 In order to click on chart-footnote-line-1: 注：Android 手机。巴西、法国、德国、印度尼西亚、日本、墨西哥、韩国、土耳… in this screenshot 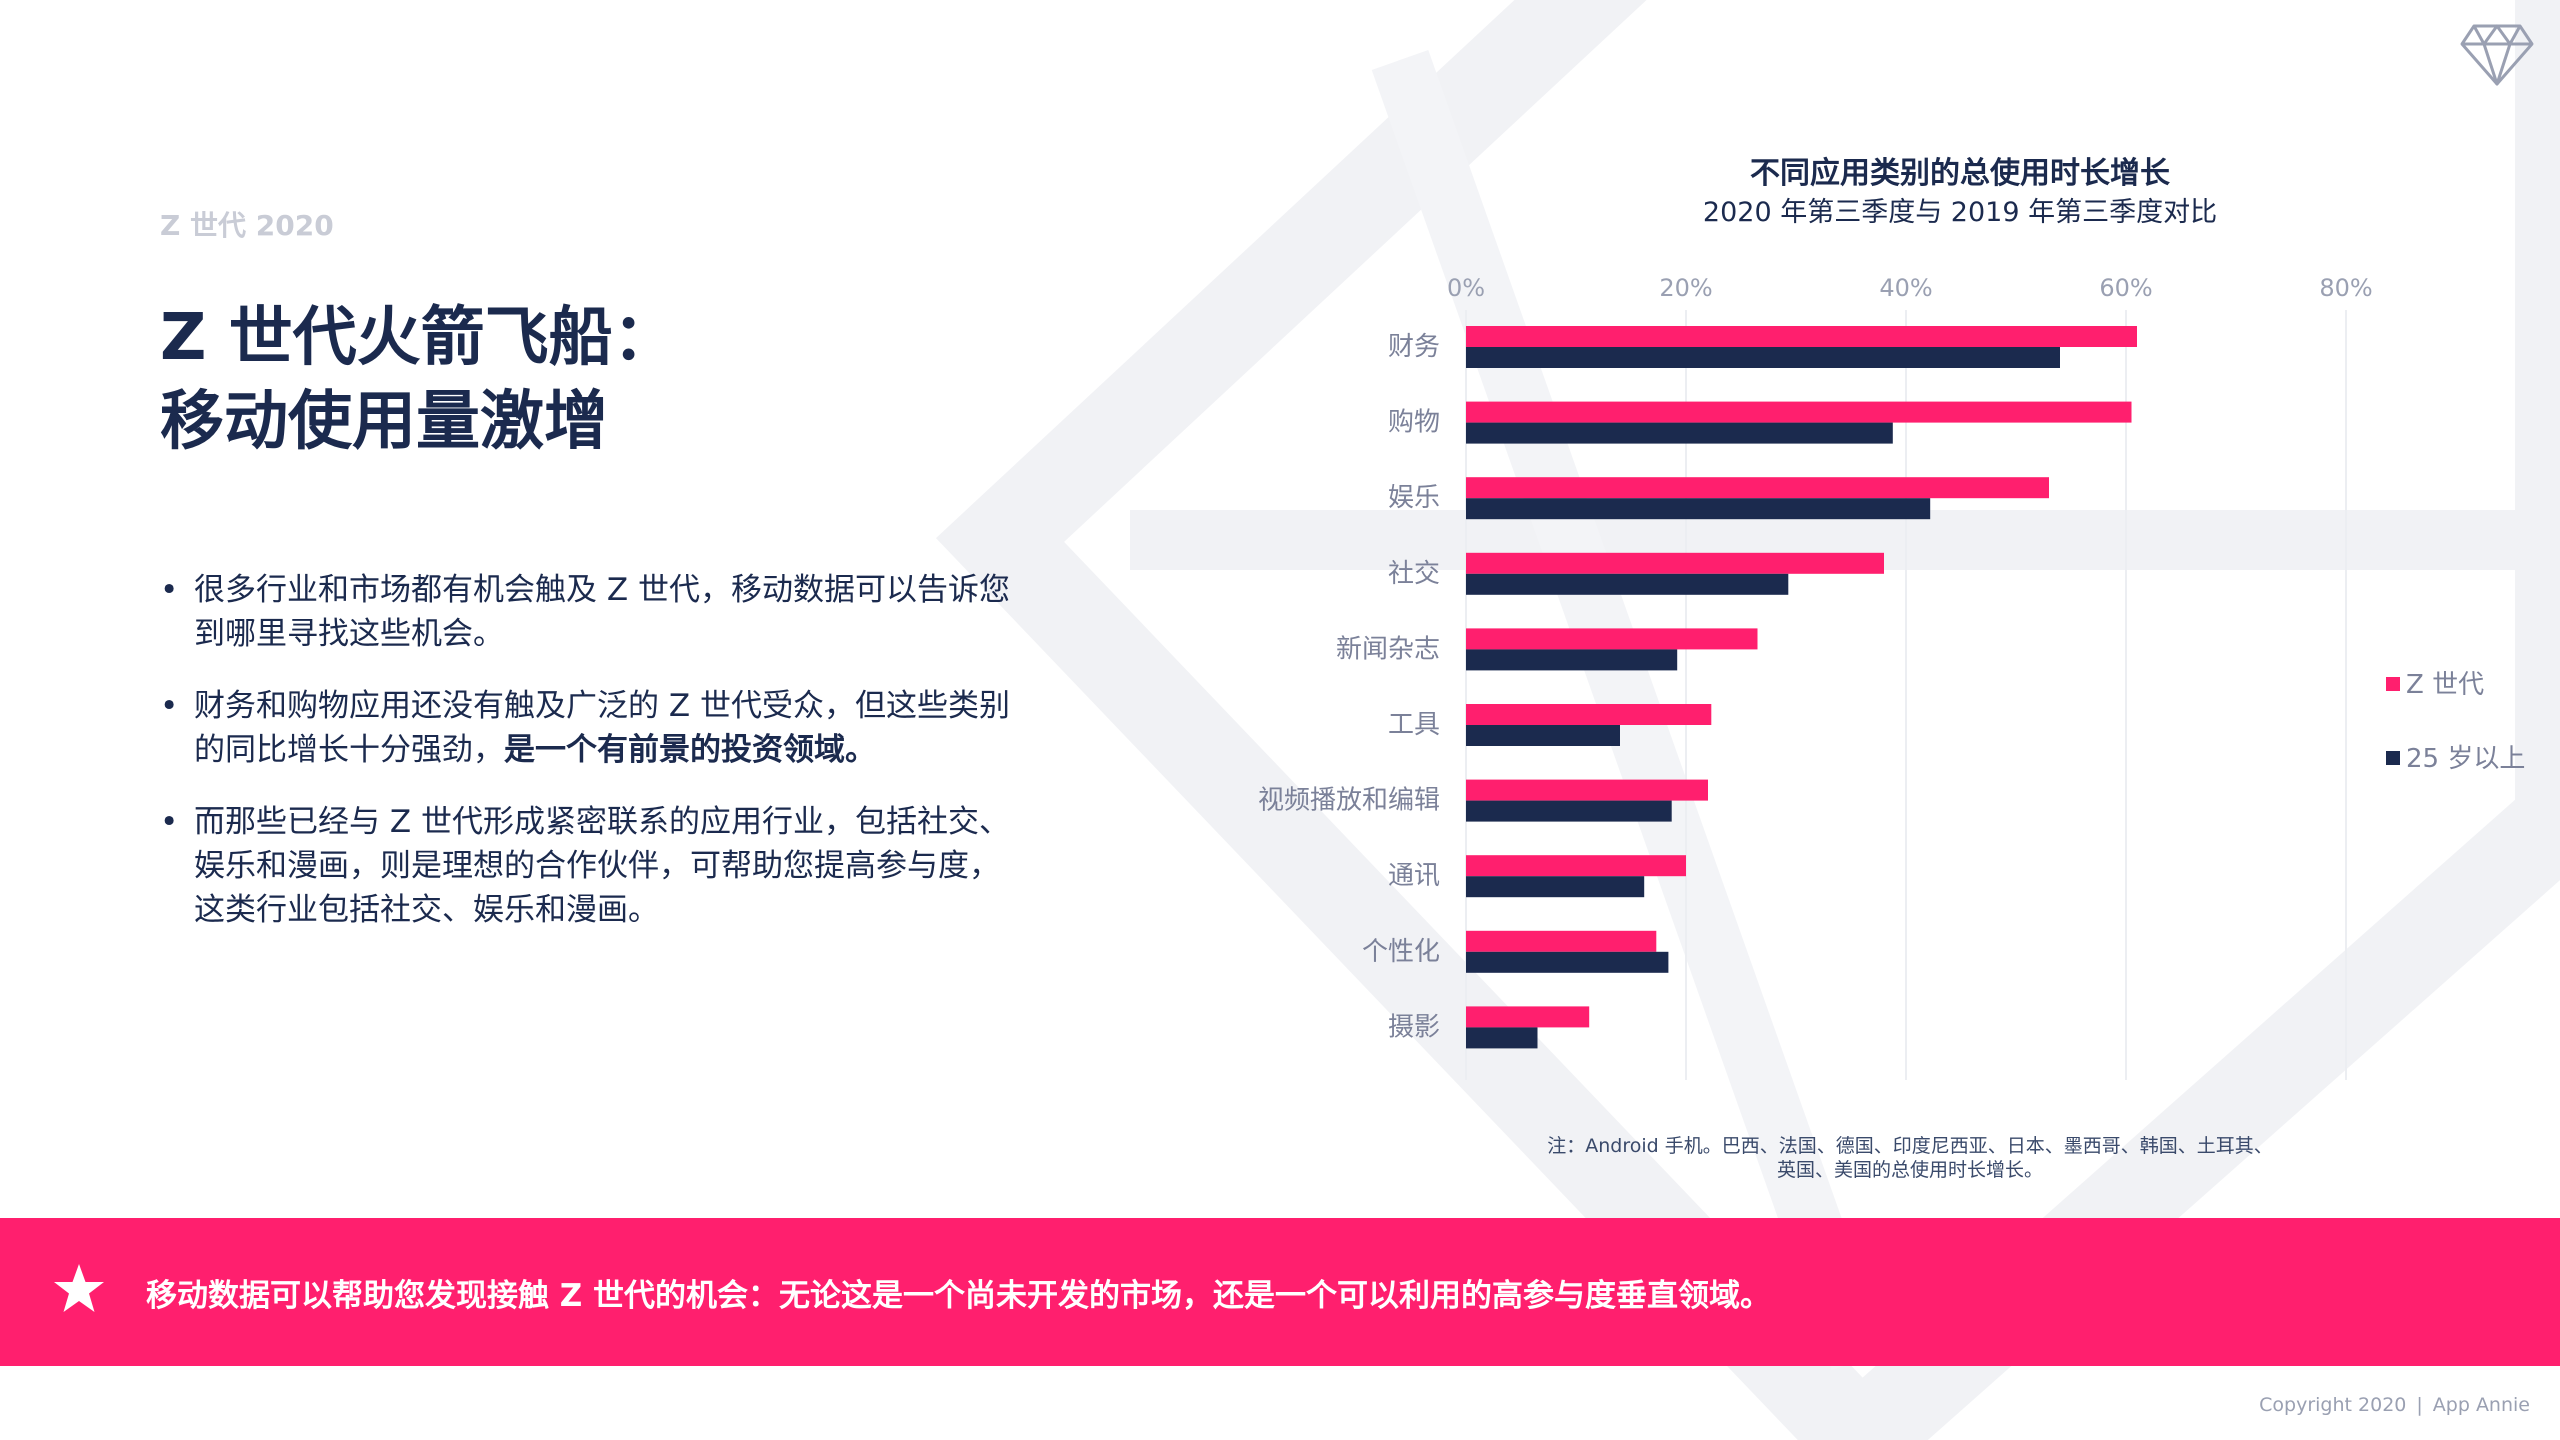, I will do `click(1910, 1146)`.